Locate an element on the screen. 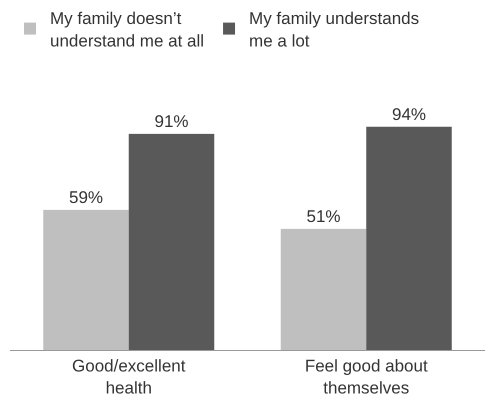  data-label: 94% is located at coordinates (409, 114).